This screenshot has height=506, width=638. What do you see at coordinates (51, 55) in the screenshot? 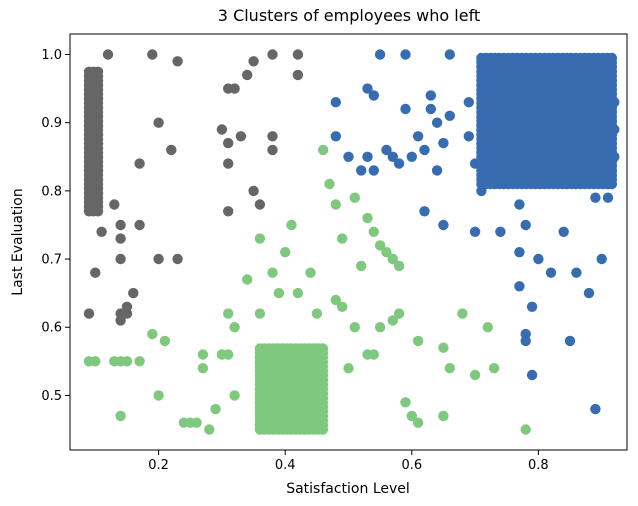
I see `y-tick-label: 1.0` at bounding box center [51, 55].